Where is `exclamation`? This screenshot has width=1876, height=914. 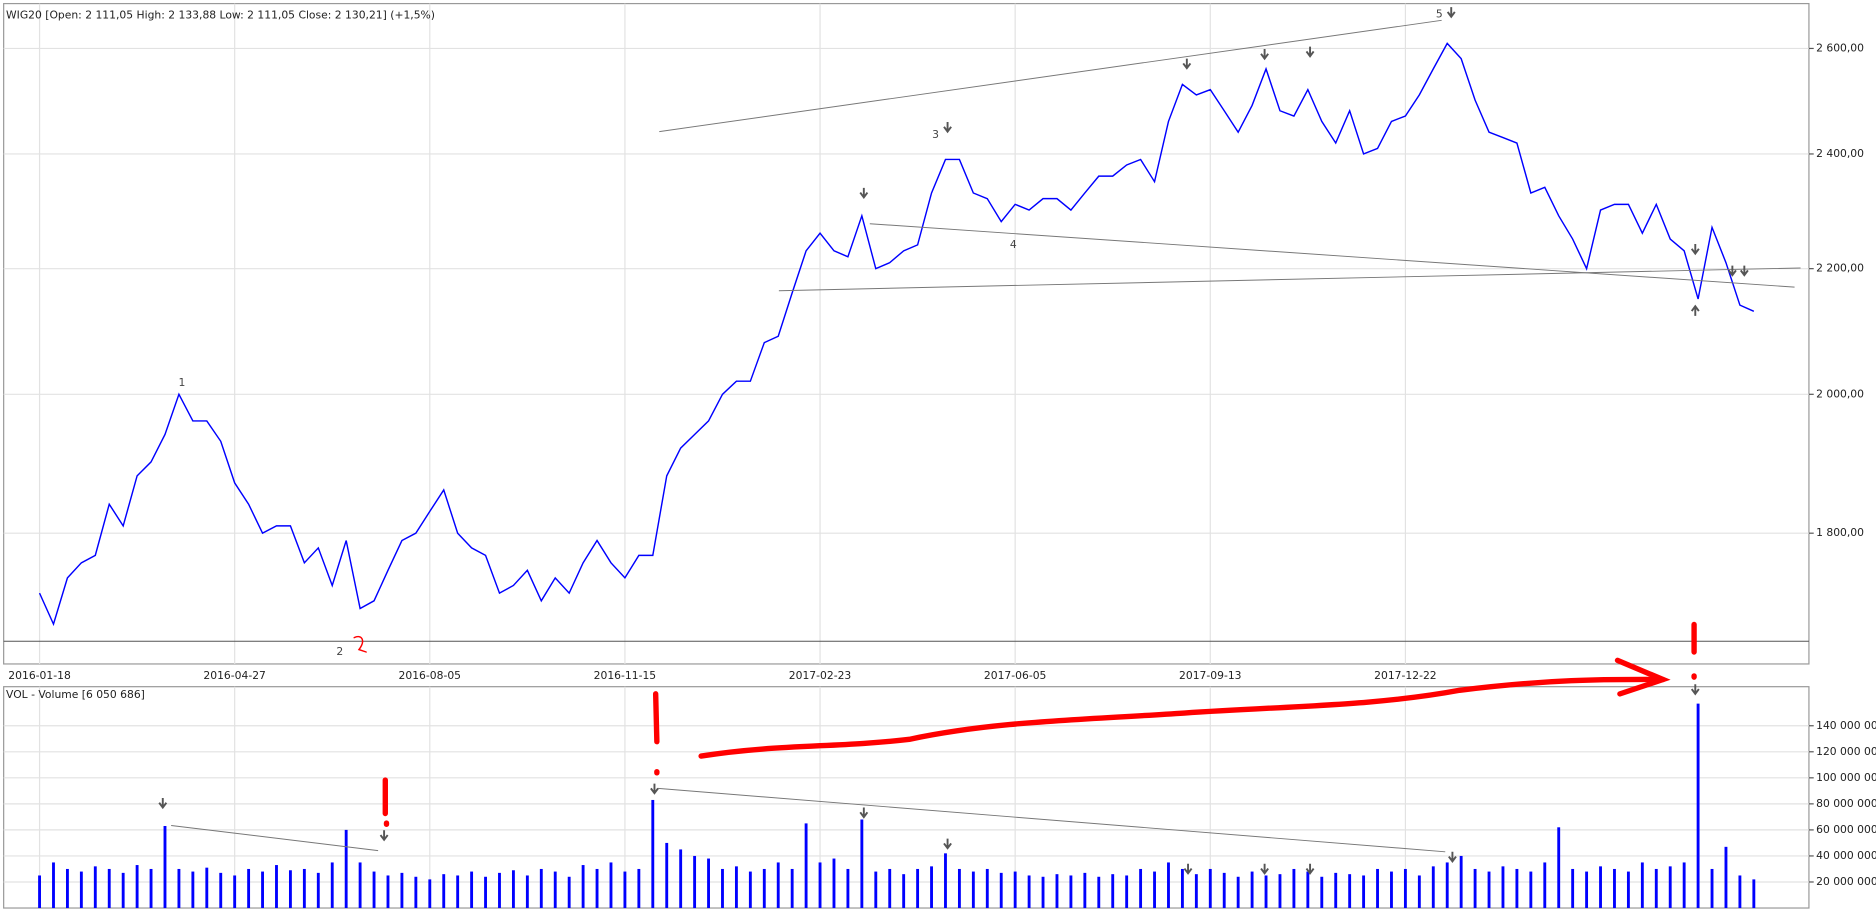 exclamation is located at coordinates (656, 718).